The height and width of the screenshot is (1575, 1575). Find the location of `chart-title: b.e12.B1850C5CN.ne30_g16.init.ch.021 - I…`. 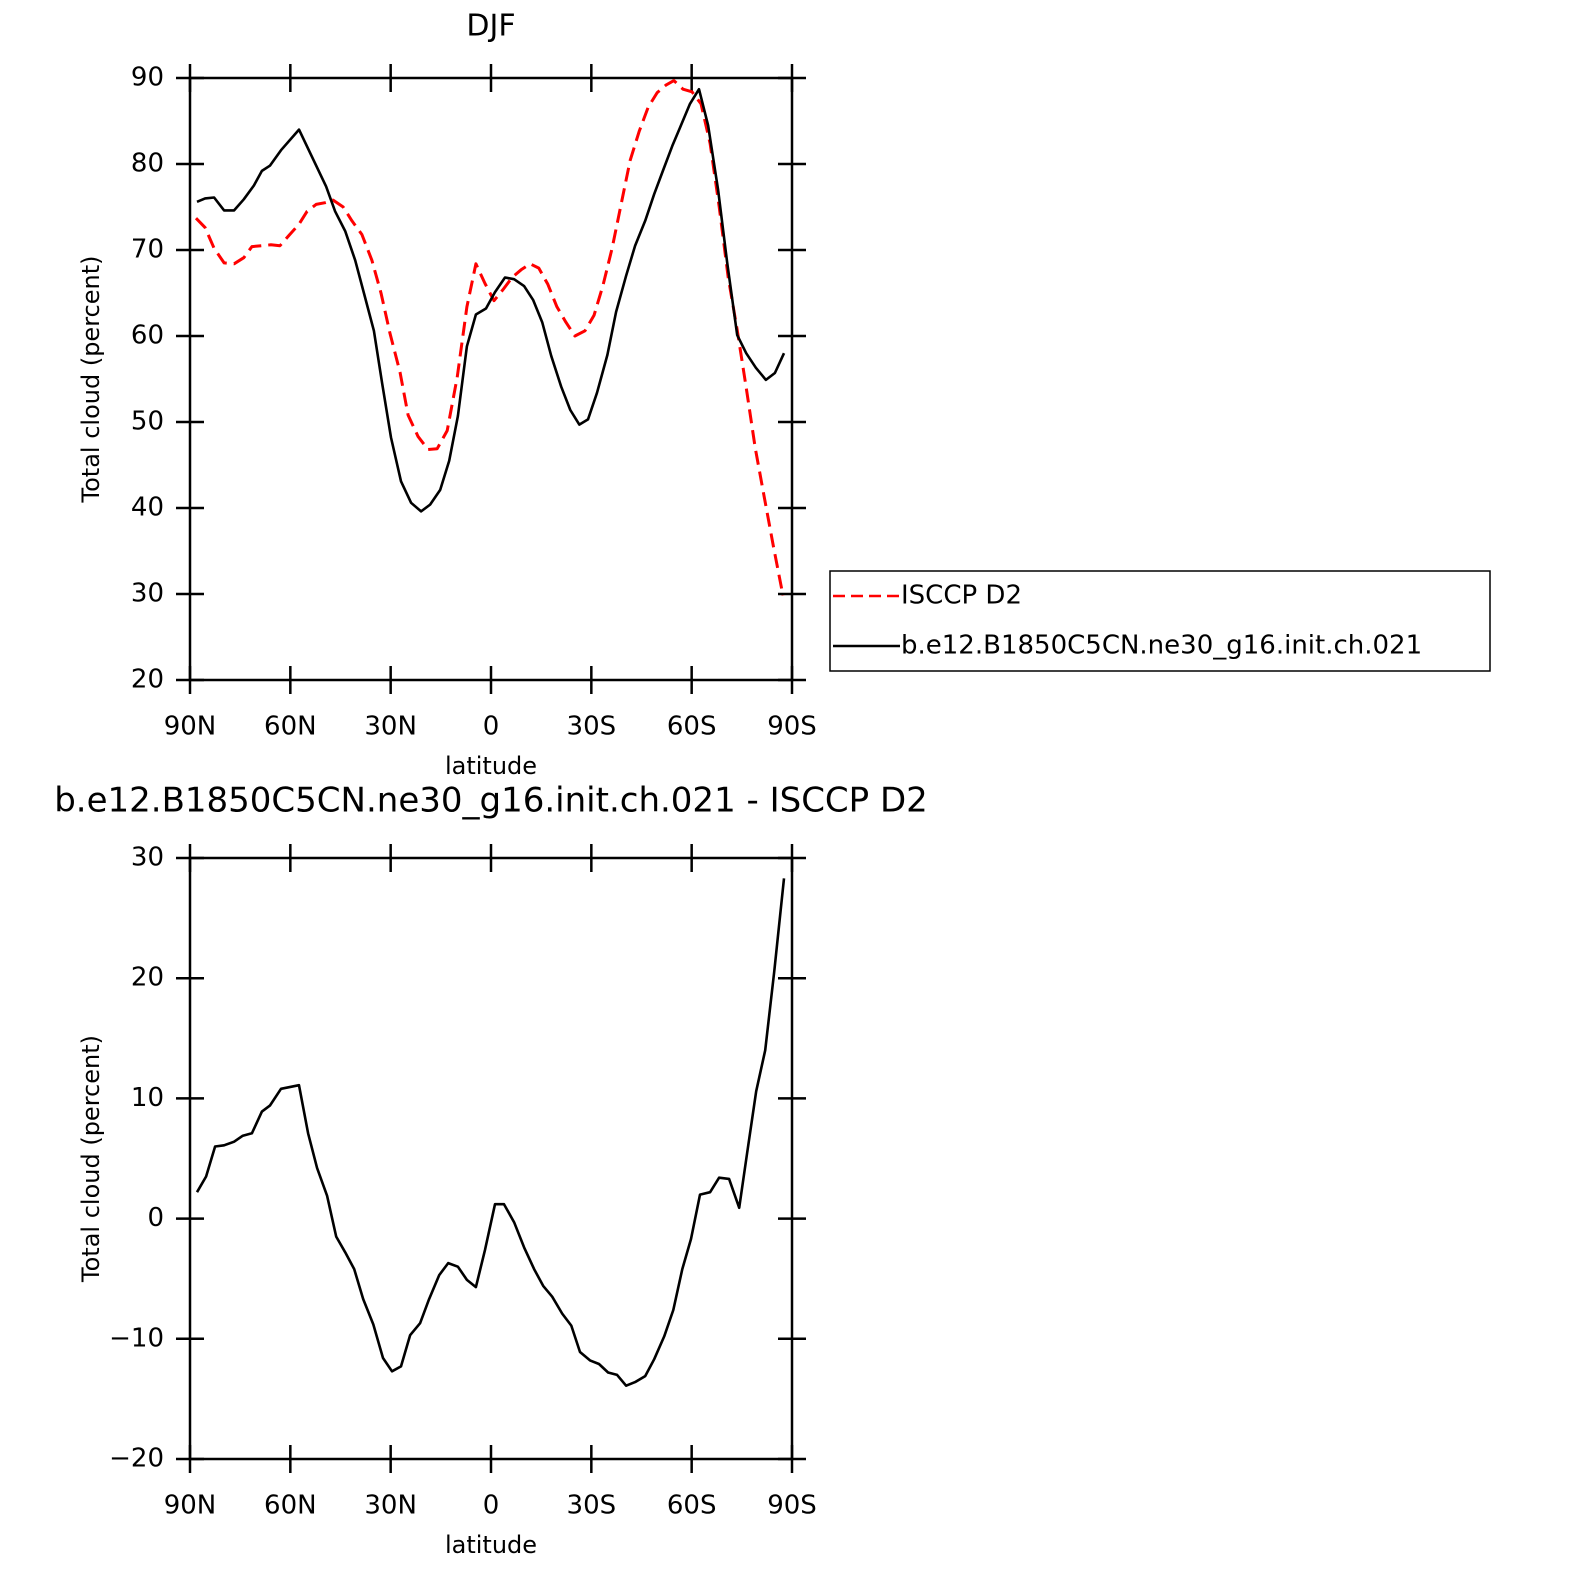

chart-title: b.e12.B1850C5CN.ne30_g16.init.ch.021 - I… is located at coordinates (491, 801).